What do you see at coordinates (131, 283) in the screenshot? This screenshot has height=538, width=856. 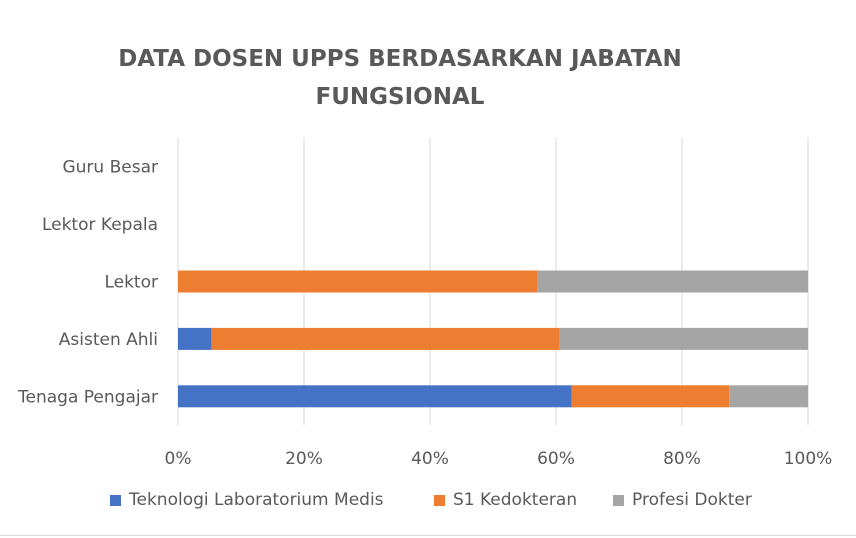 I see `category-label: Lektor` at bounding box center [131, 283].